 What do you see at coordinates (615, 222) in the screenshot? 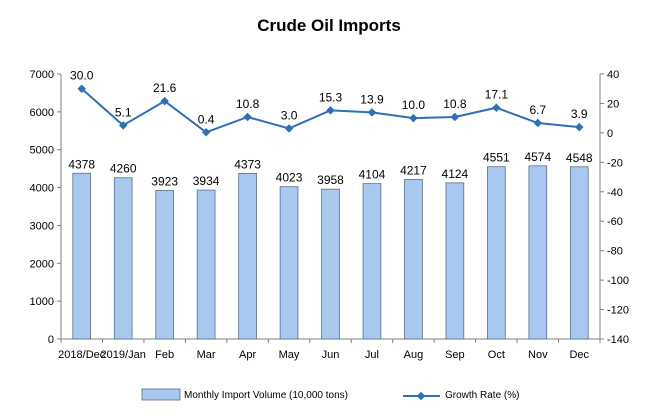
I see `y-right-tick-label: -60` at bounding box center [615, 222].